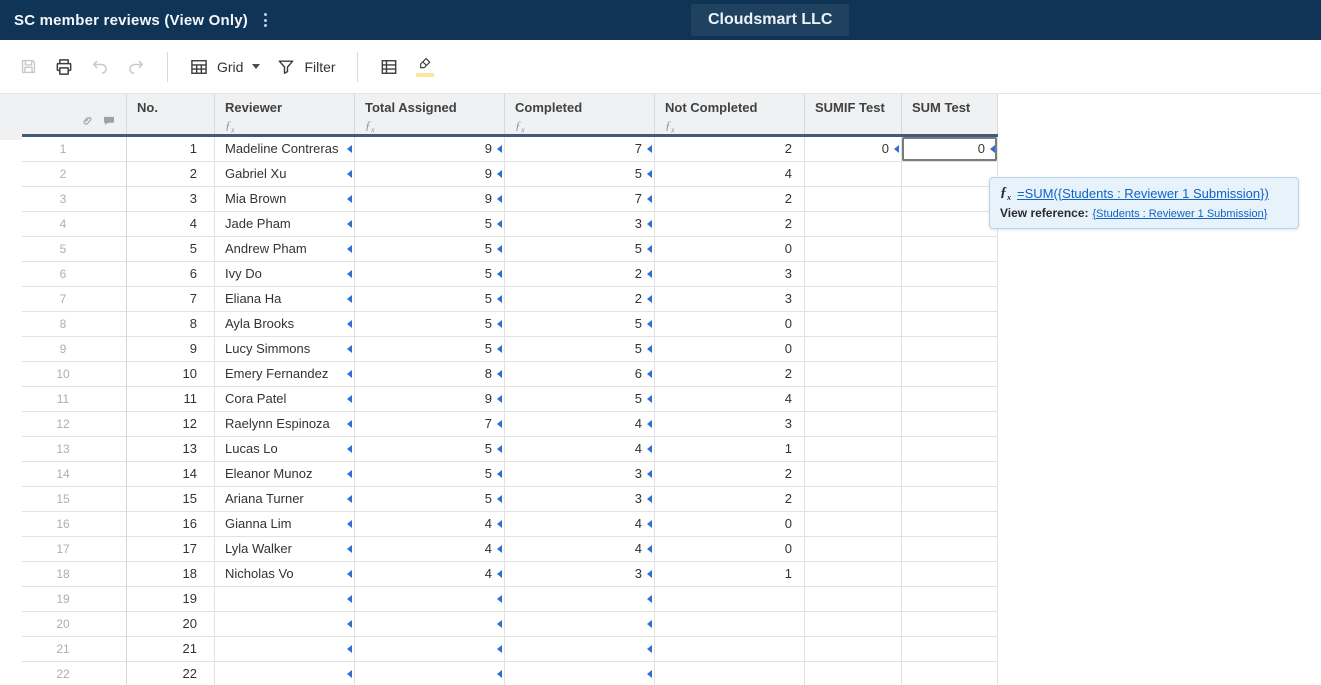 This screenshot has height=685, width=1321. Describe the element at coordinates (171, 649) in the screenshot. I see `cell-no: 21` at that location.